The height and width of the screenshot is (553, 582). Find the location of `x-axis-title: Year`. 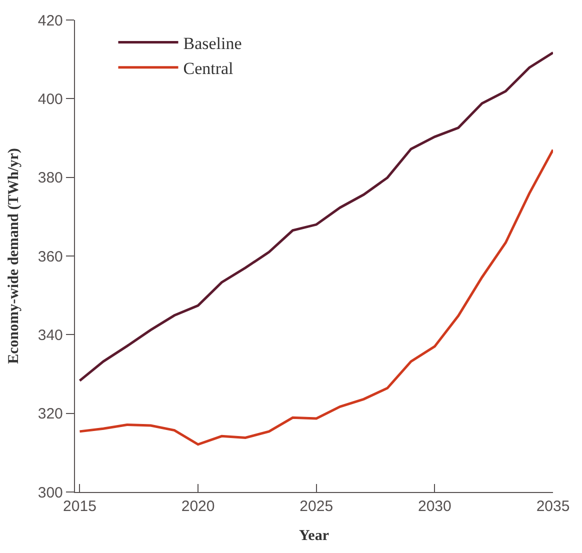

x-axis-title: Year is located at coordinates (314, 536).